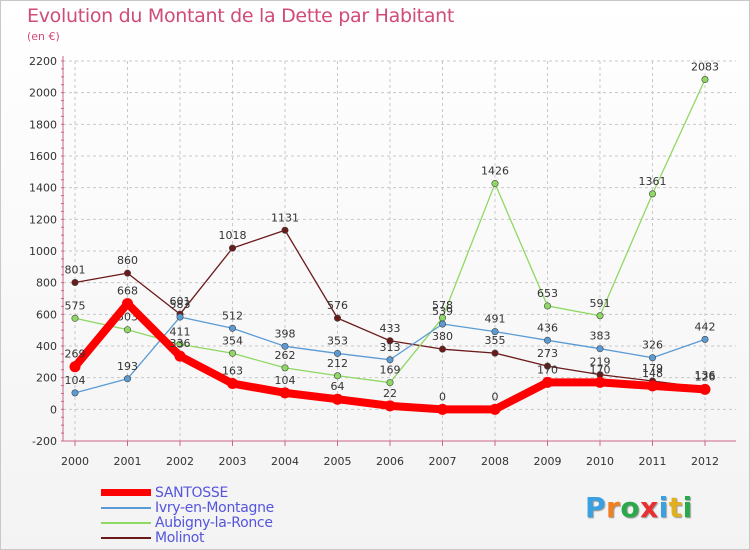  I want to click on data-label: 436, so click(547, 327).